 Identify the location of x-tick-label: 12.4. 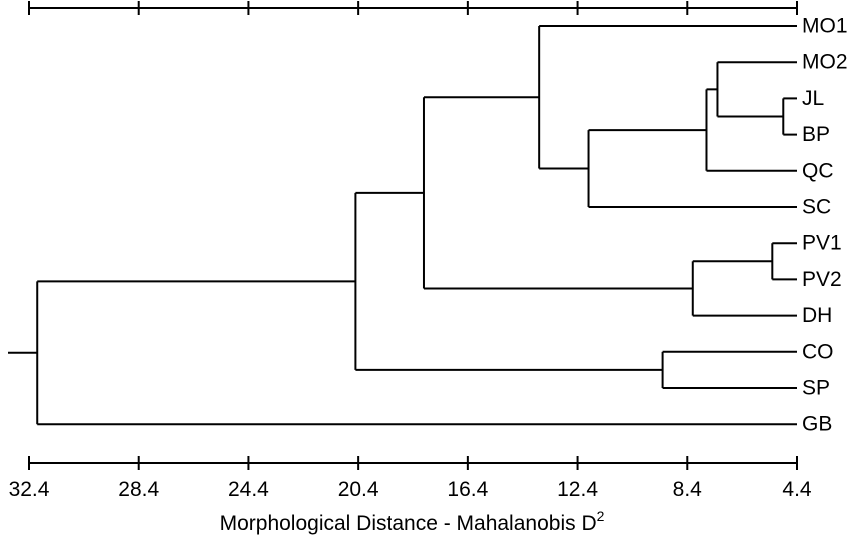
(577, 489).